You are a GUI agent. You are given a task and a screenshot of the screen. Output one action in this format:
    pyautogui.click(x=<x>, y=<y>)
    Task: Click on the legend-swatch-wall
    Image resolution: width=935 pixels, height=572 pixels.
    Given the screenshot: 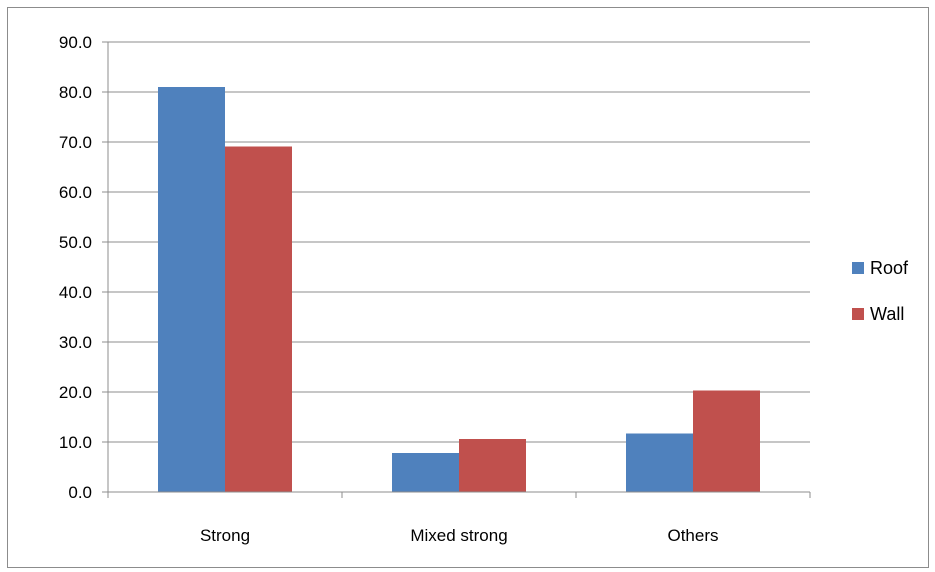 What is the action you would take?
    pyautogui.click(x=858, y=314)
    